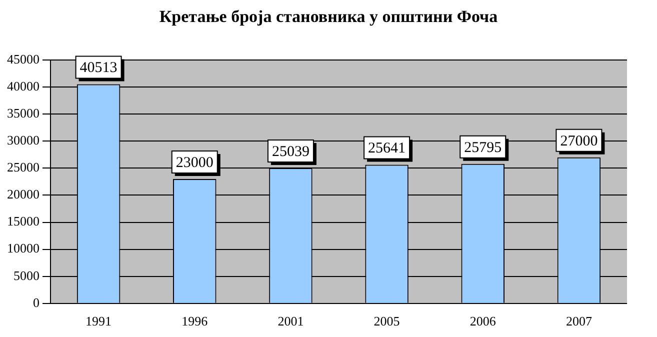 Image resolution: width=657 pixels, height=337 pixels. I want to click on x-tick-label: 1991, so click(99, 321).